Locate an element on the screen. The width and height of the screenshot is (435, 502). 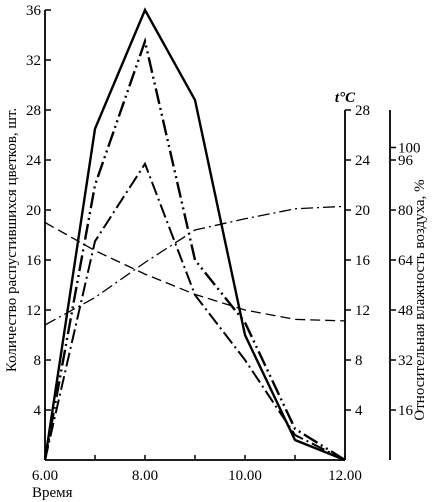
x-tick-label: 8.00 is located at coordinates (145, 476).